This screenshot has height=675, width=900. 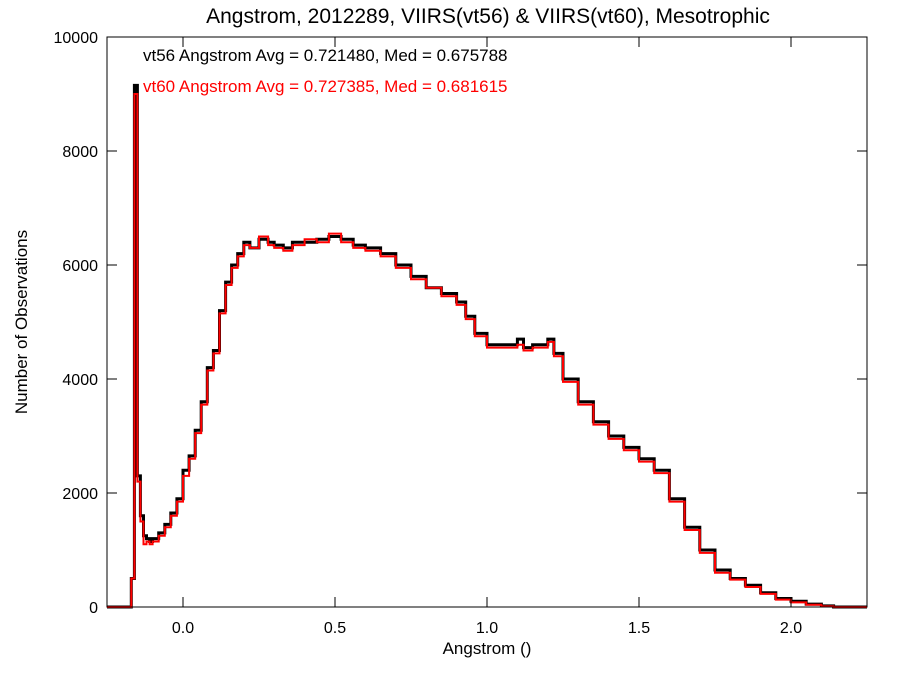 What do you see at coordinates (80, 494) in the screenshot?
I see `y-tick-label: 2000` at bounding box center [80, 494].